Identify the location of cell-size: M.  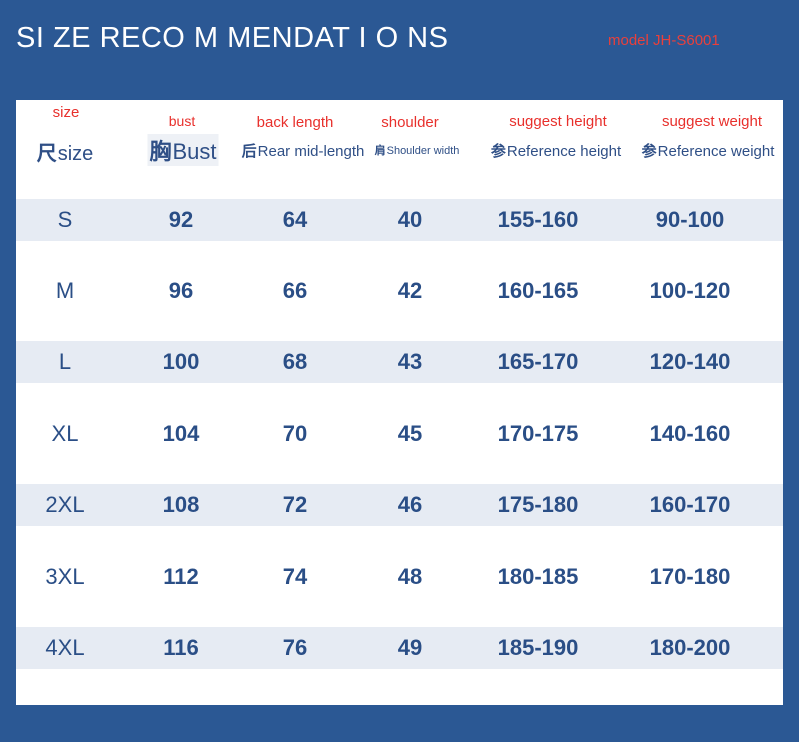
(65, 290).